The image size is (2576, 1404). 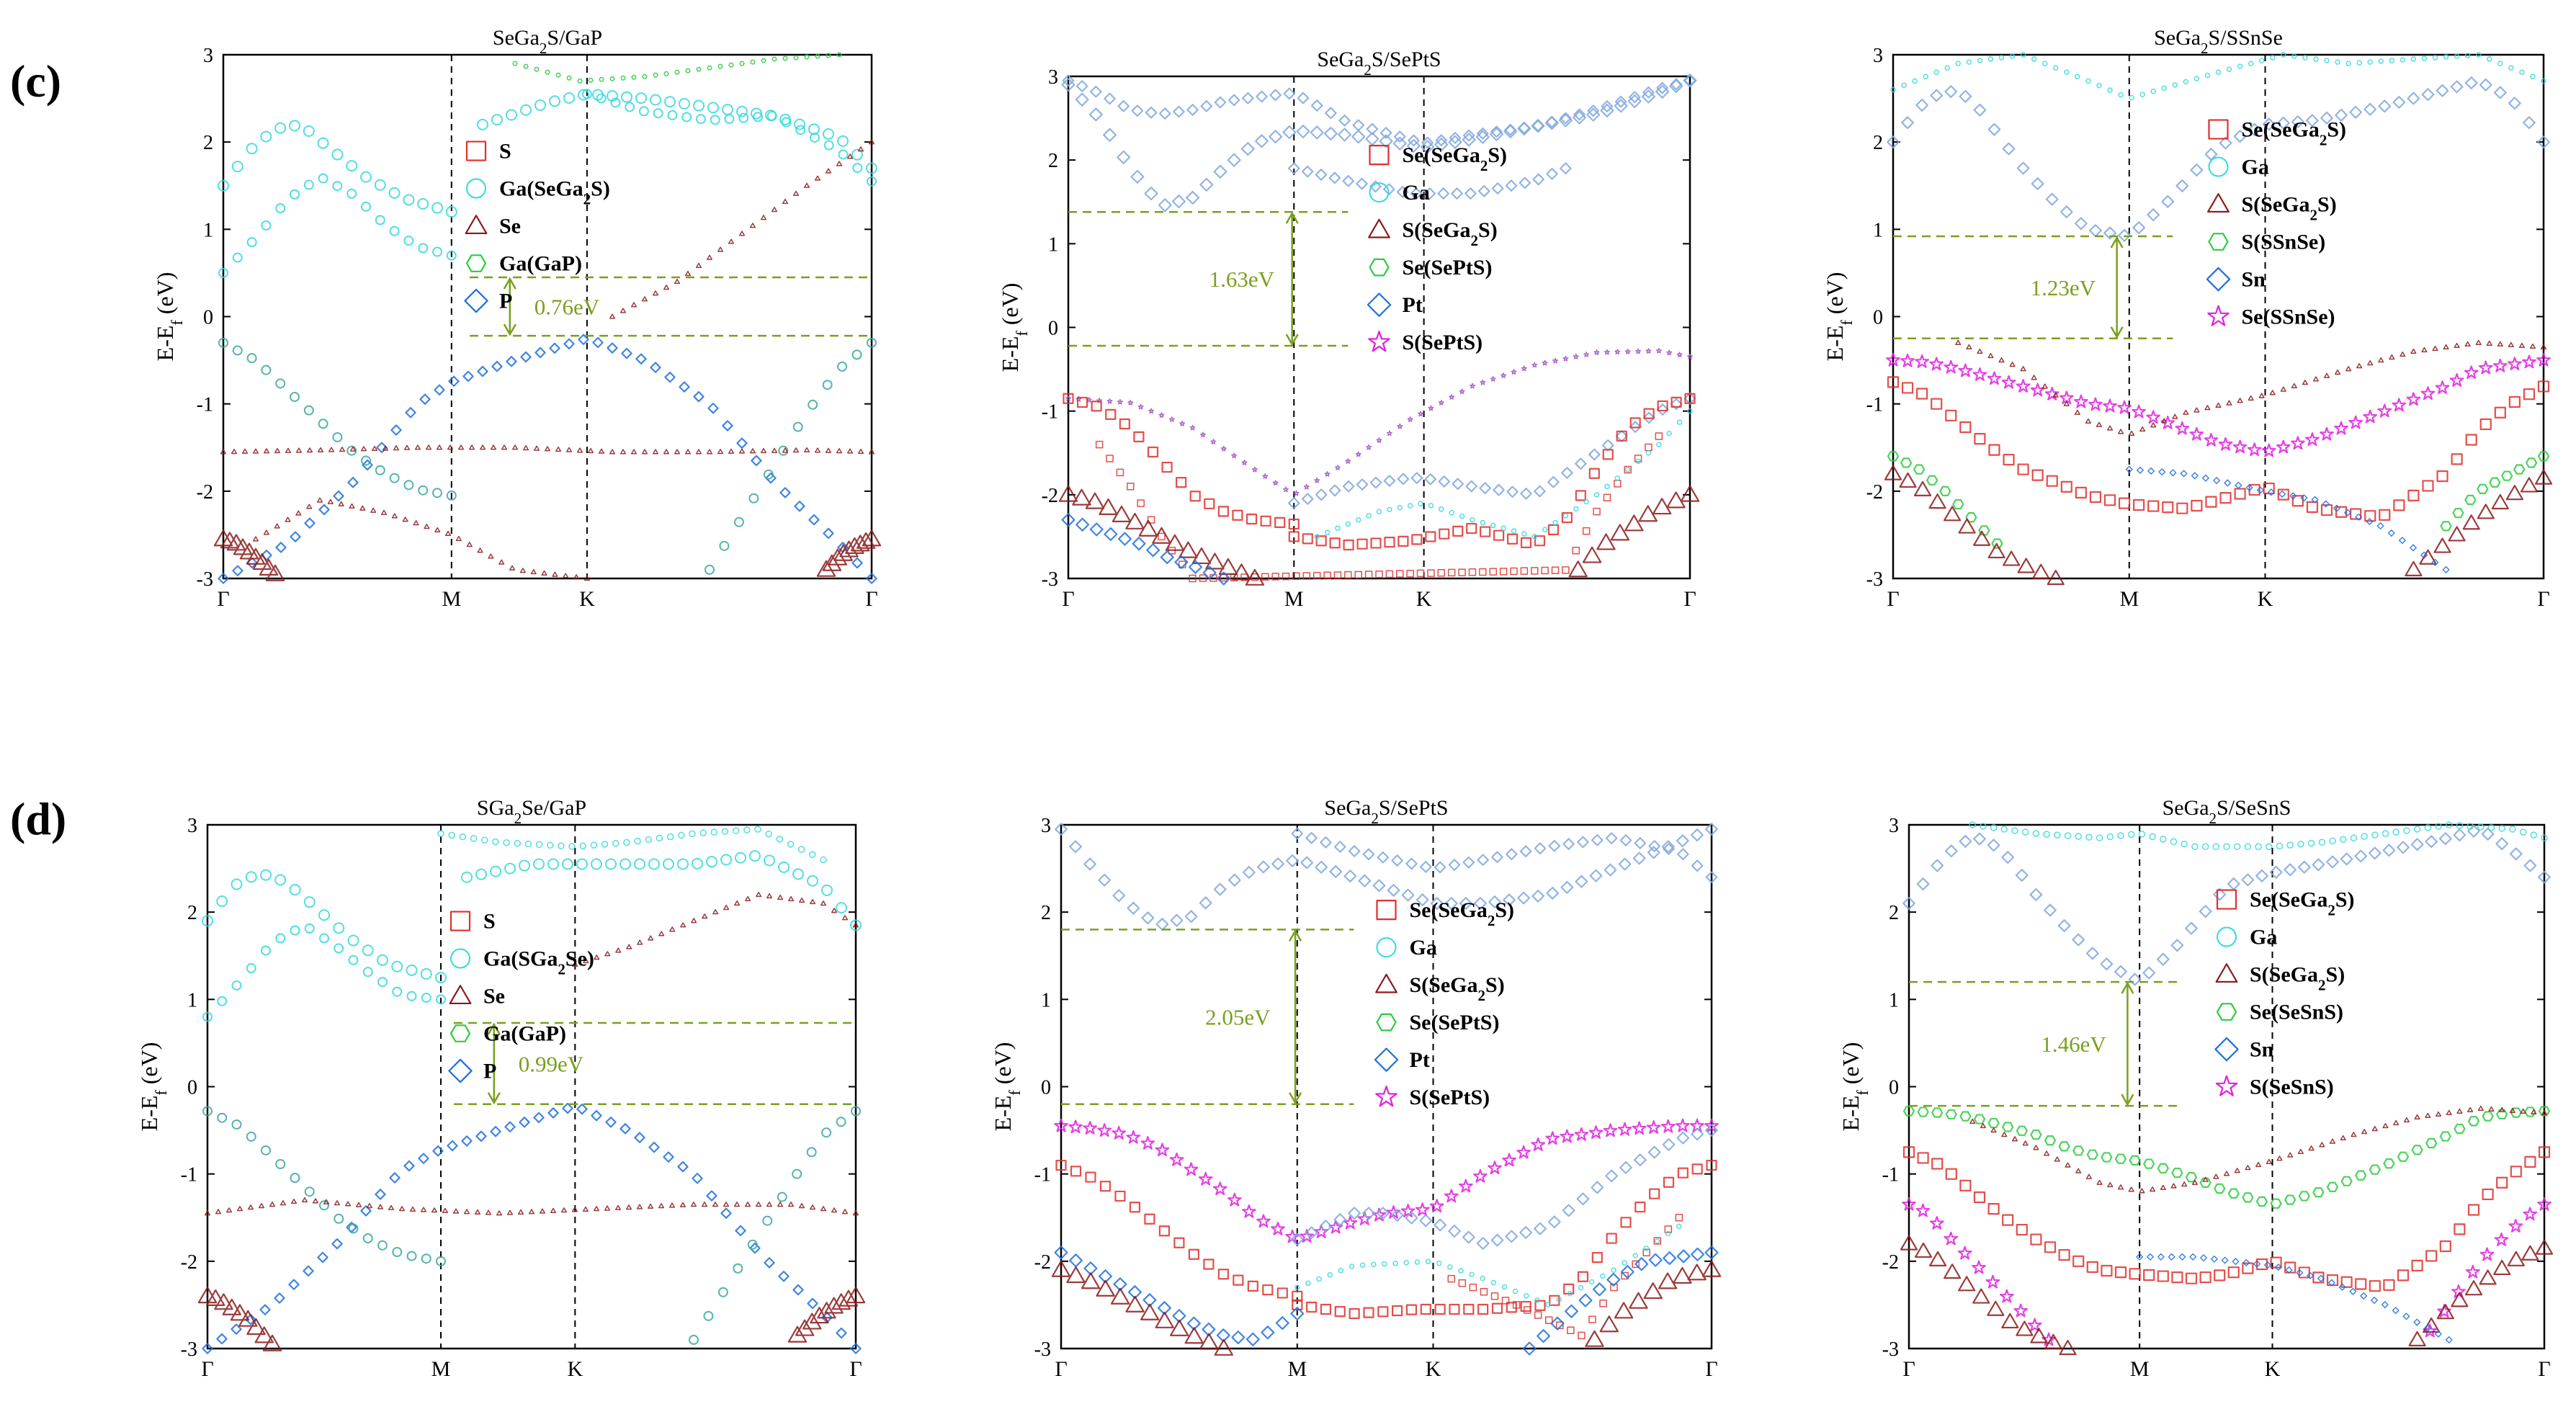 I want to click on series-se, so click(x=547, y=450).